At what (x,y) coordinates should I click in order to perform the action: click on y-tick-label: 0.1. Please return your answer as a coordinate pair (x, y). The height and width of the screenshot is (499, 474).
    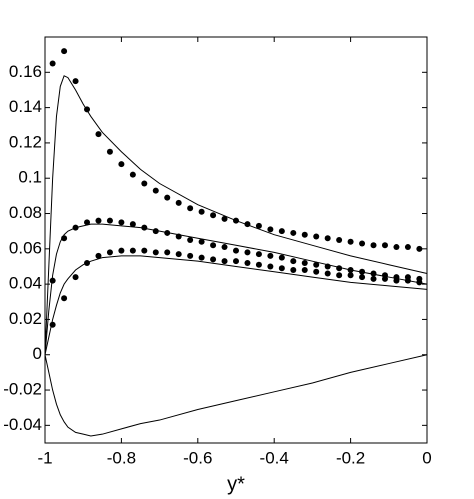
    Looking at the image, I should click on (30, 177).